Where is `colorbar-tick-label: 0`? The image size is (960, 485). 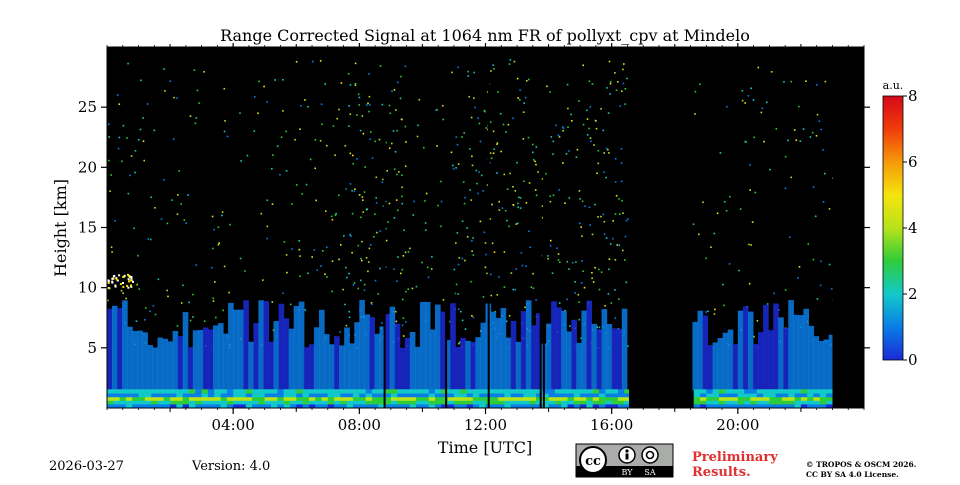 colorbar-tick-label: 0 is located at coordinates (913, 360).